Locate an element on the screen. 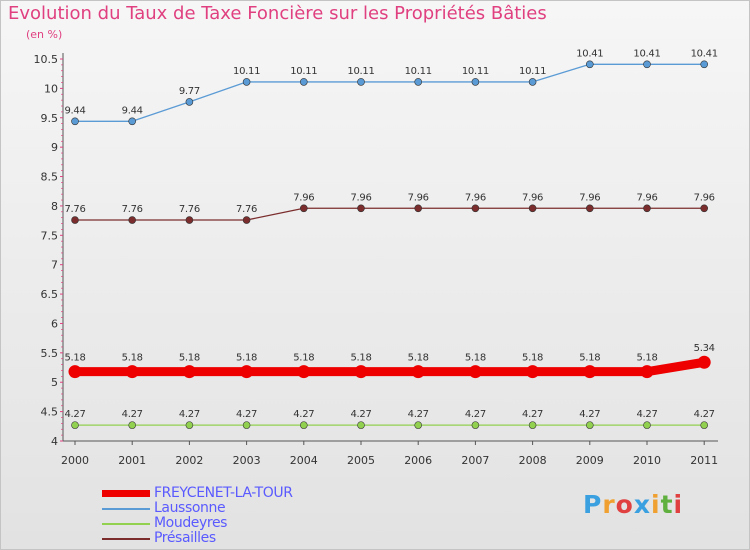 The width and height of the screenshot is (750, 550). x-tick-label: 2002 is located at coordinates (189, 460).